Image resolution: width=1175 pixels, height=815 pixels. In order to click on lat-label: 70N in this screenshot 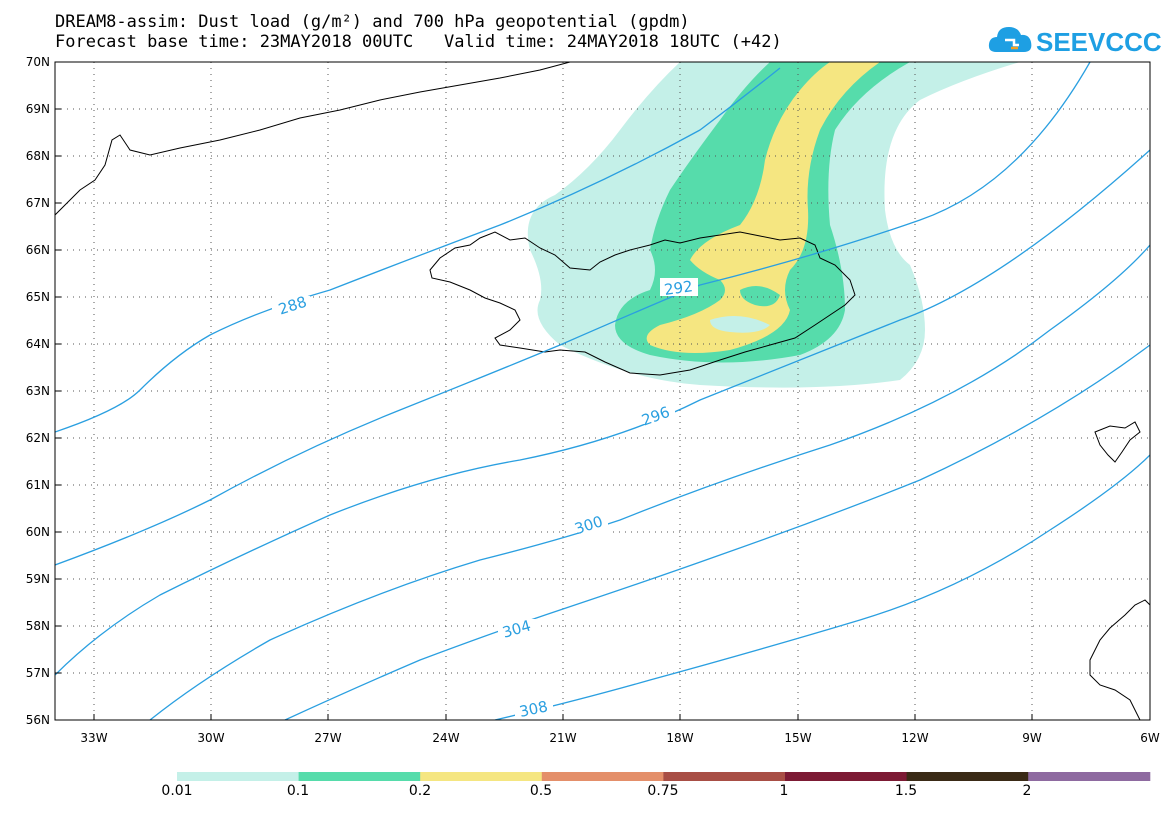, I will do `click(38, 62)`.